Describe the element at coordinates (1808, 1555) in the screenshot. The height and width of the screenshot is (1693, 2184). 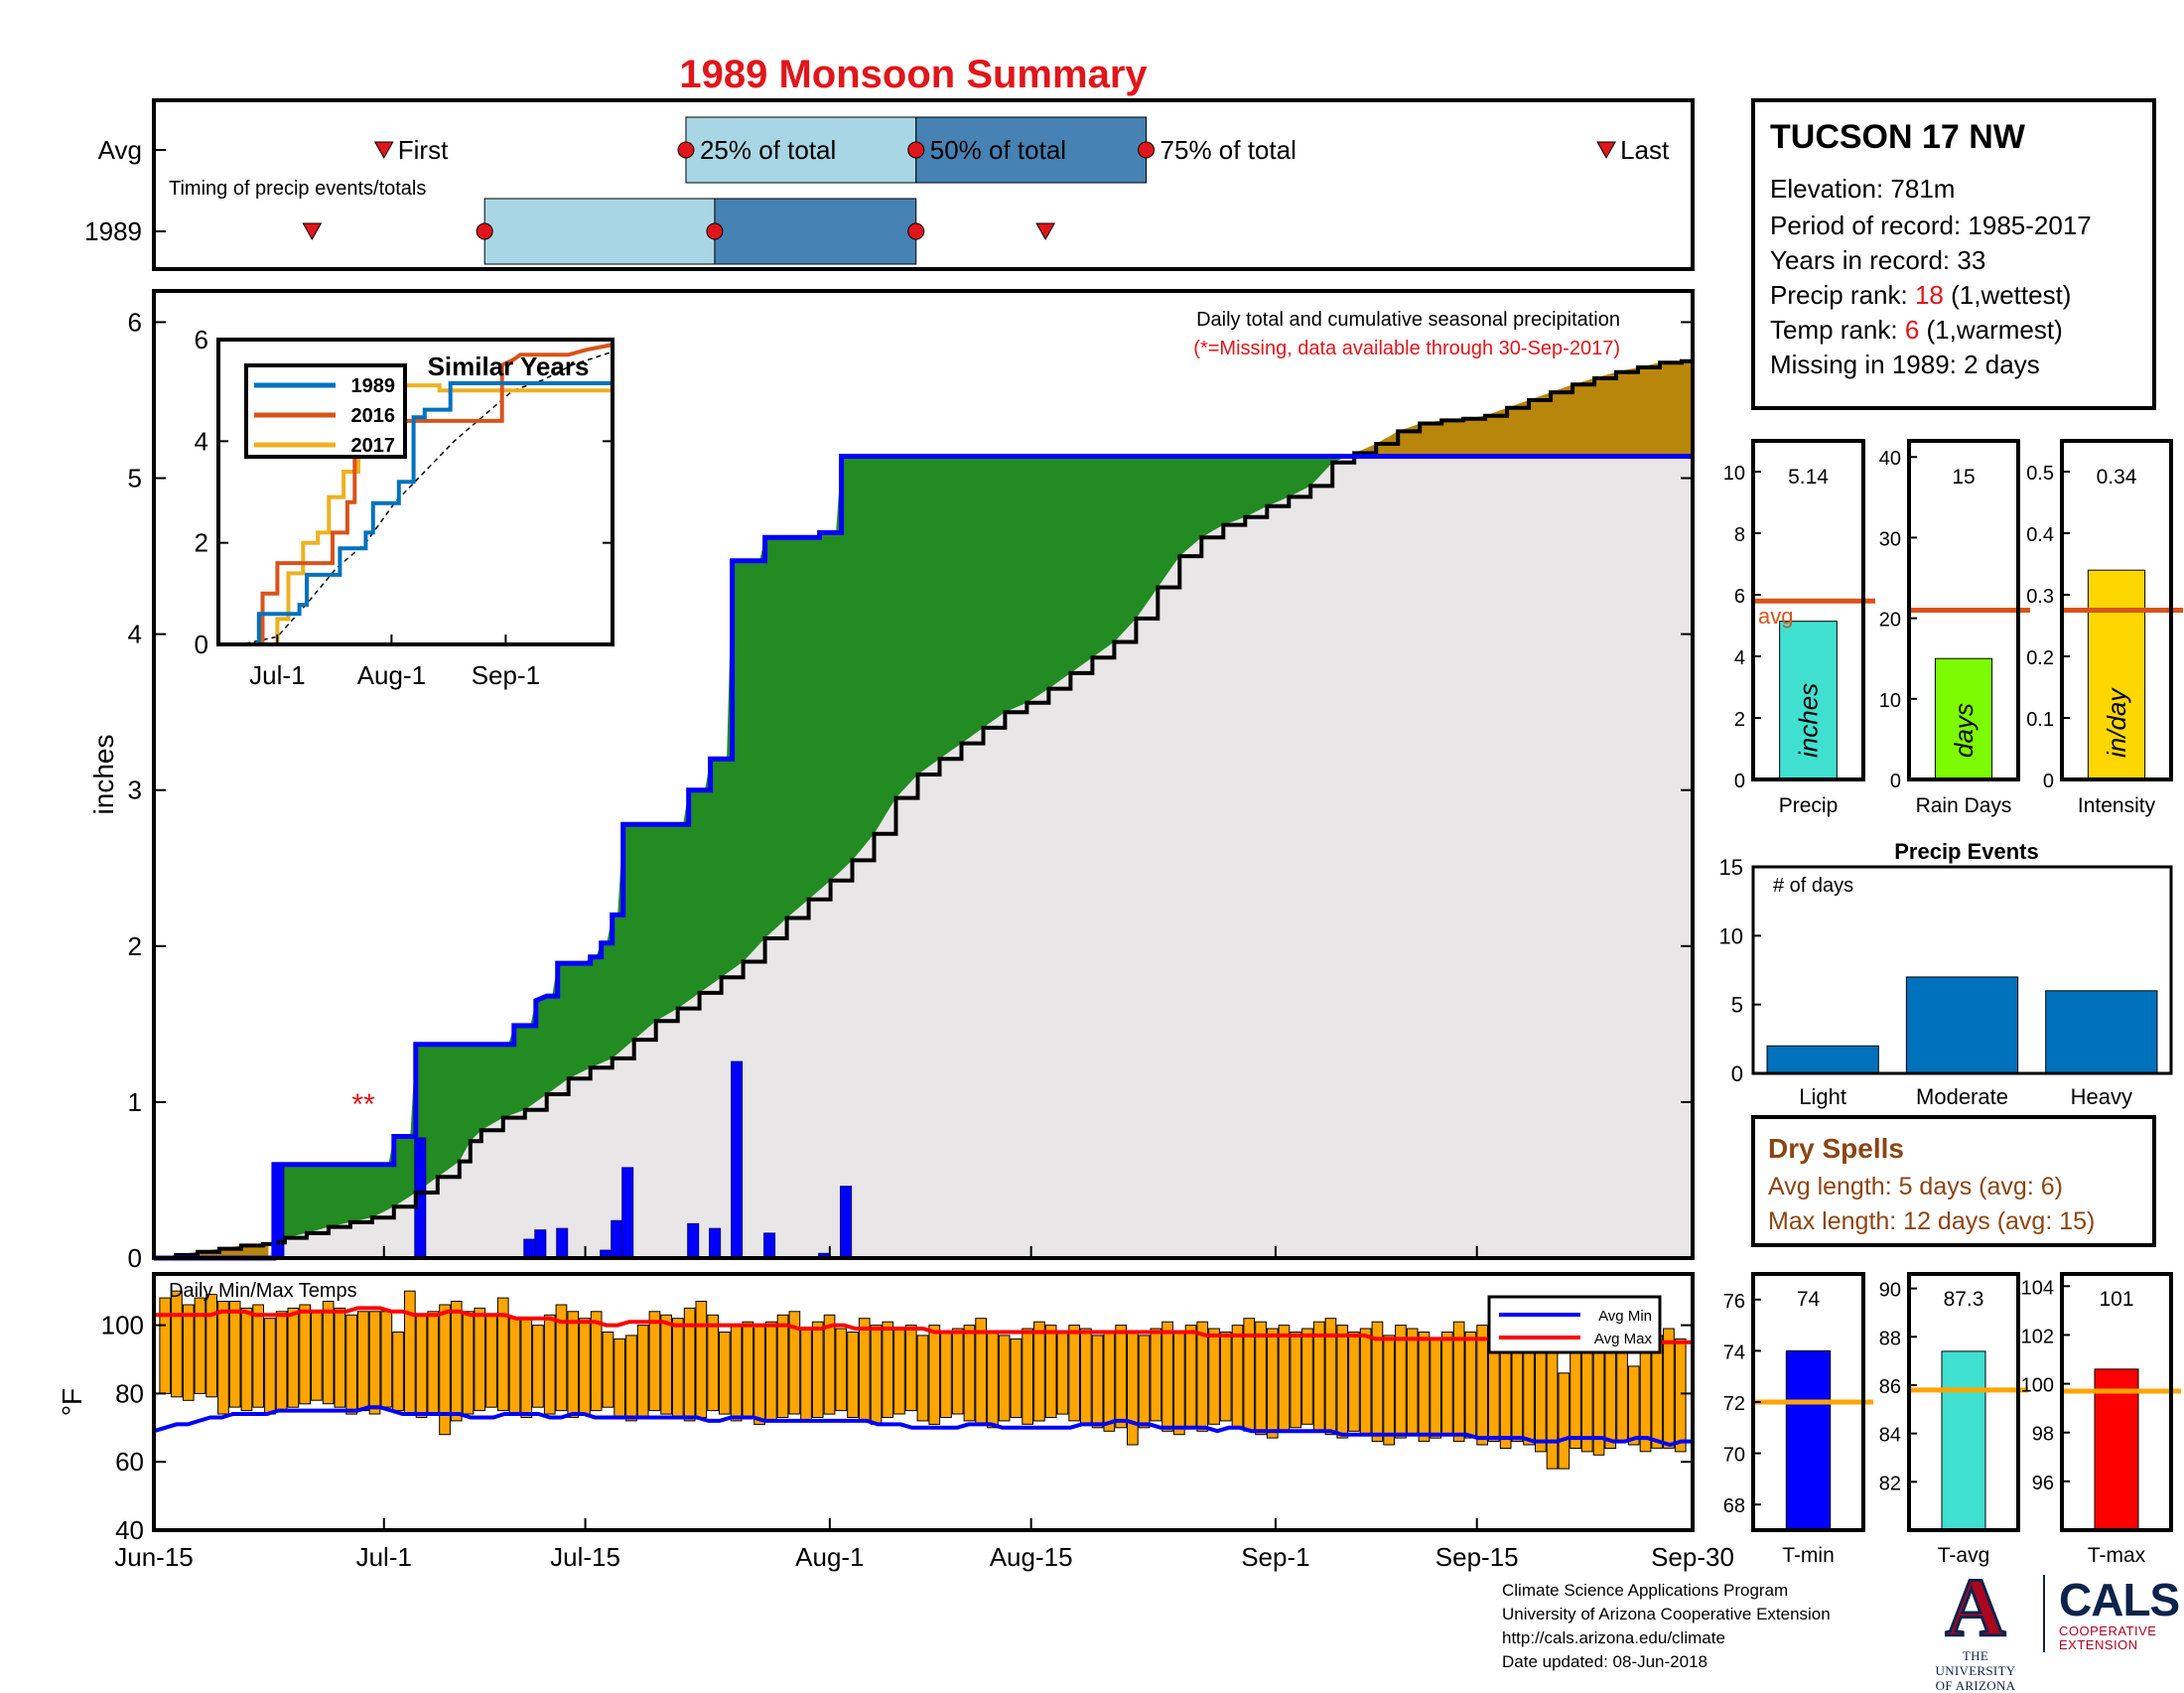
I see `stemp-panel-label-0: T-min` at that location.